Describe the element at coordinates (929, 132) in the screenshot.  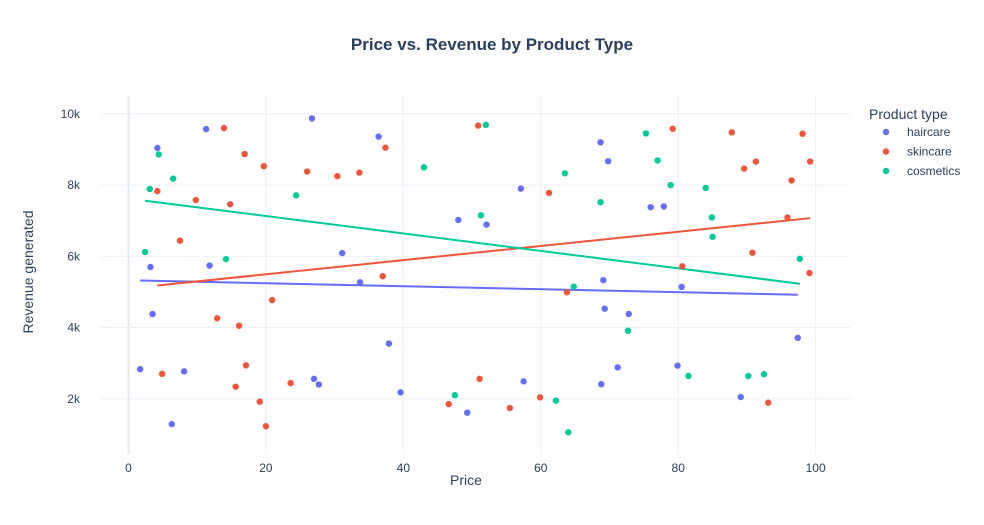
I see `legend-label-haircare: haircare` at that location.